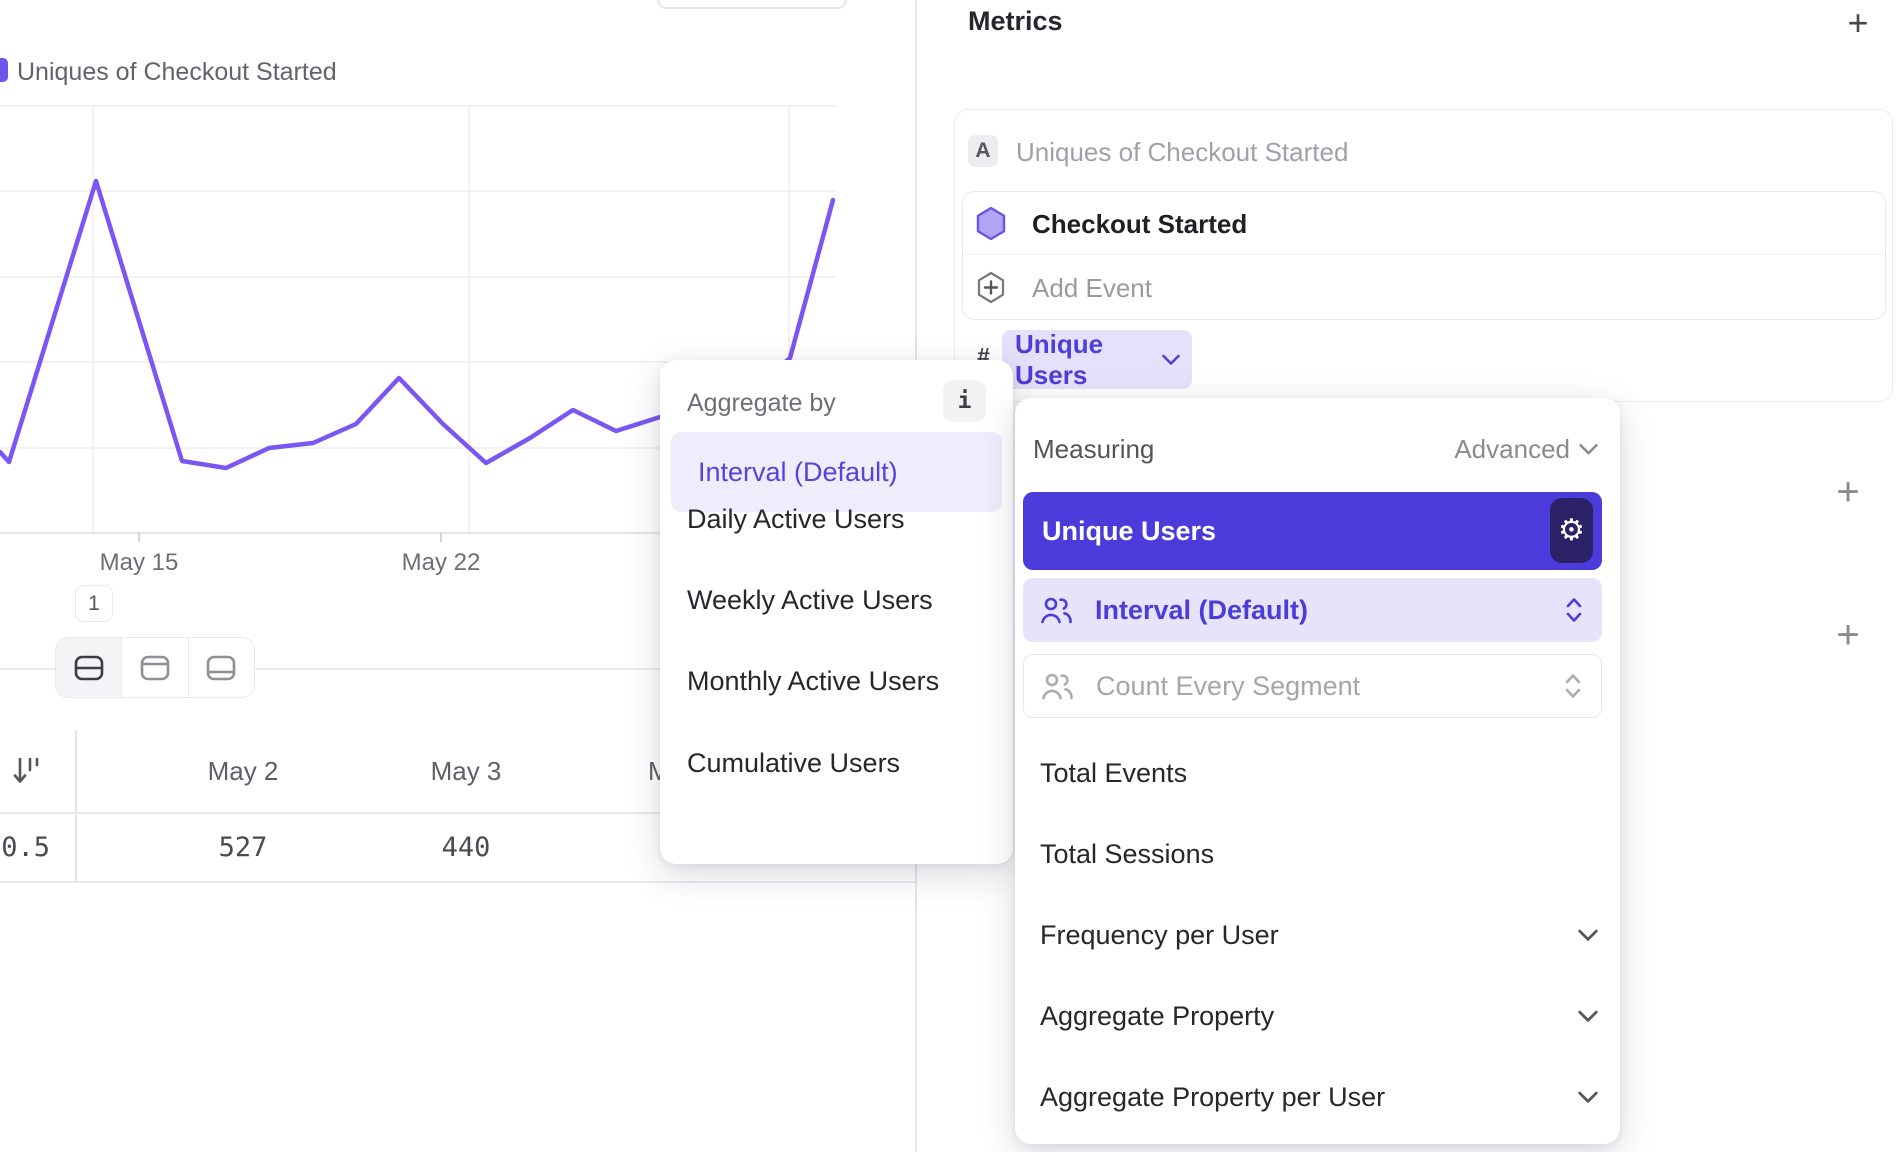 The width and height of the screenshot is (1898, 1152). I want to click on add-event-label: Add Event, so click(1092, 288).